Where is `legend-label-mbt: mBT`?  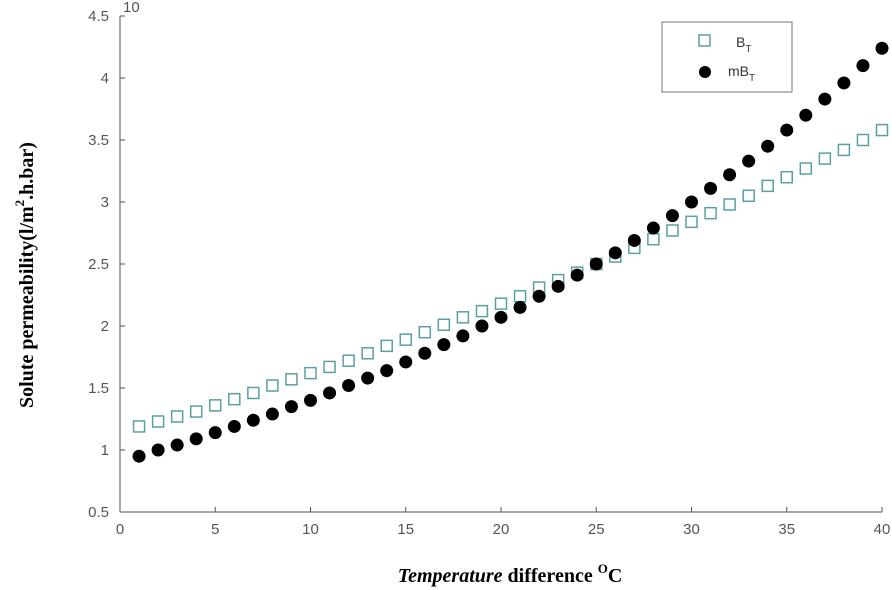 legend-label-mbt: mBT is located at coordinates (741, 73).